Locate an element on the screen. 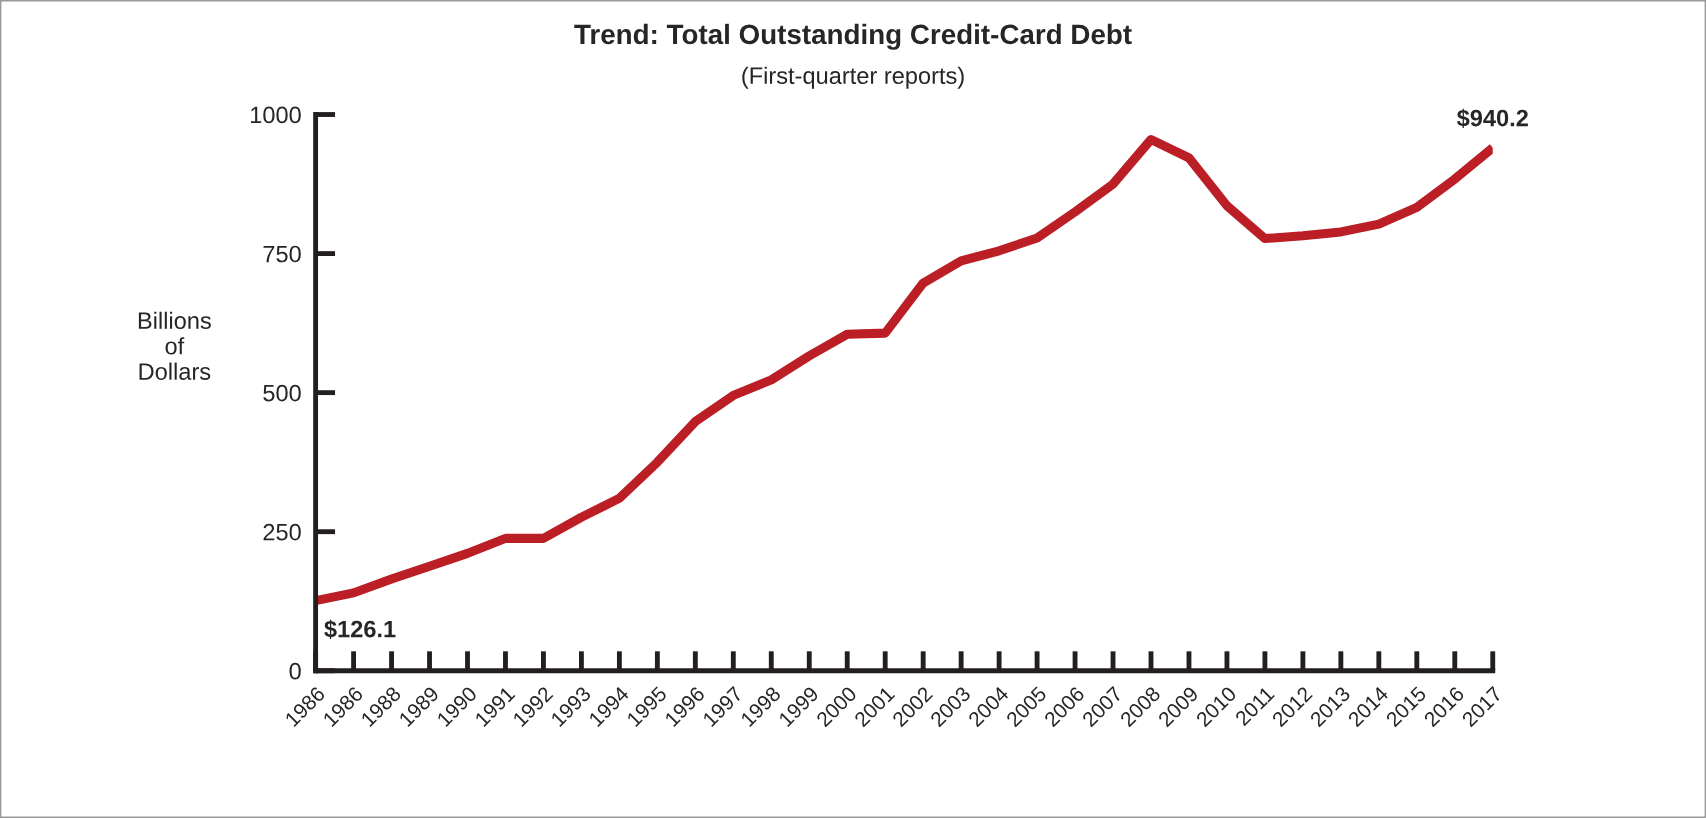 The height and width of the screenshot is (818, 1706). data-label: $940.2 is located at coordinates (1492, 118).